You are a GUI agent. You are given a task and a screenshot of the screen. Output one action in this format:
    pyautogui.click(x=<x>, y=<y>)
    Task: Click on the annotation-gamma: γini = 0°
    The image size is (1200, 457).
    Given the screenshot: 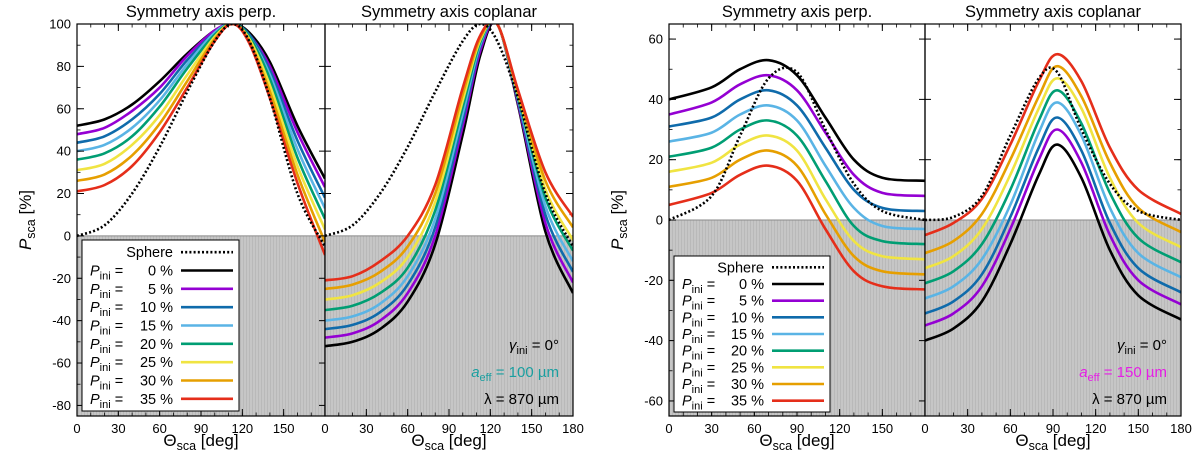 What is the action you would take?
    pyautogui.click(x=1142, y=347)
    